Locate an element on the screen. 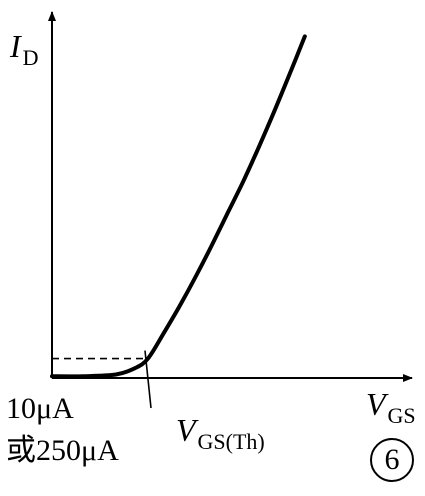 The height and width of the screenshot is (496, 425). threshold-voltage-symbol: V is located at coordinates (186, 430).